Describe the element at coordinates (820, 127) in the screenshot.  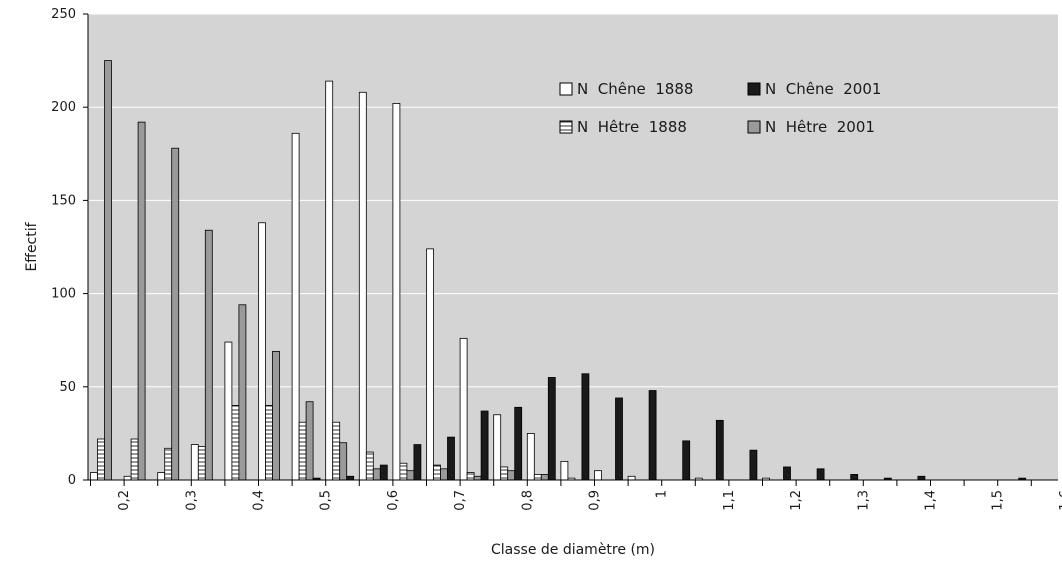
I see `legend-label-hetre-2001: N Hêtre 2001` at that location.